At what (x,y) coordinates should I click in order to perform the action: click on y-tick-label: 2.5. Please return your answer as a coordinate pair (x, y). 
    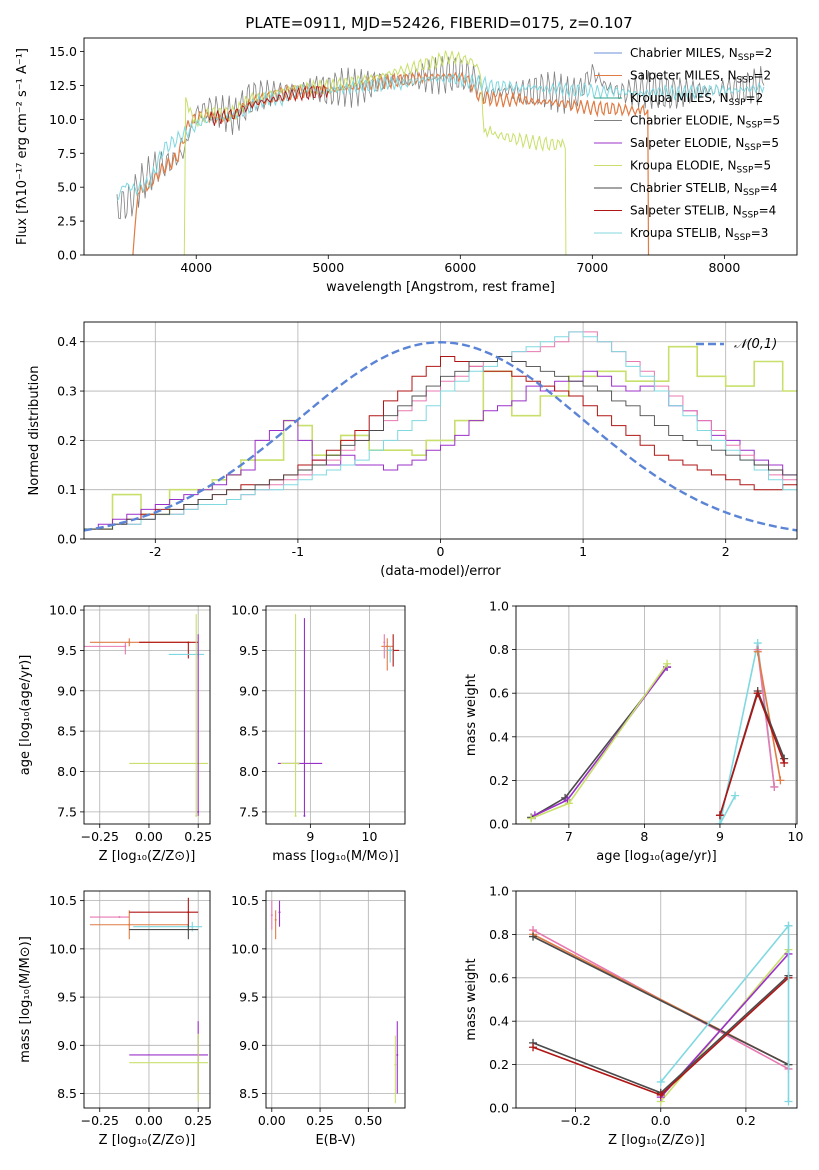
    Looking at the image, I should click on (67, 221).